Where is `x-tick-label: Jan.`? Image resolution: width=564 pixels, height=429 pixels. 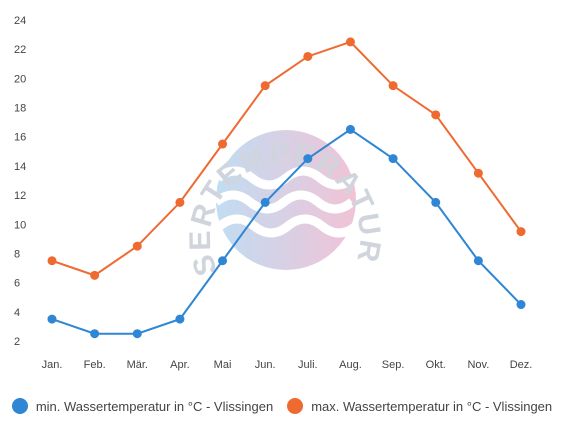 x-tick-label: Jan. is located at coordinates (52, 365).